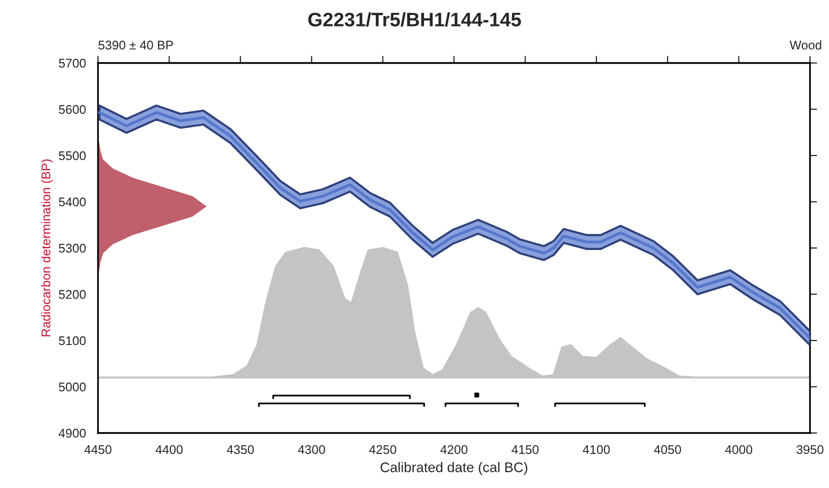  What do you see at coordinates (72, 109) in the screenshot?
I see `y-tick-label: 5600` at bounding box center [72, 109].